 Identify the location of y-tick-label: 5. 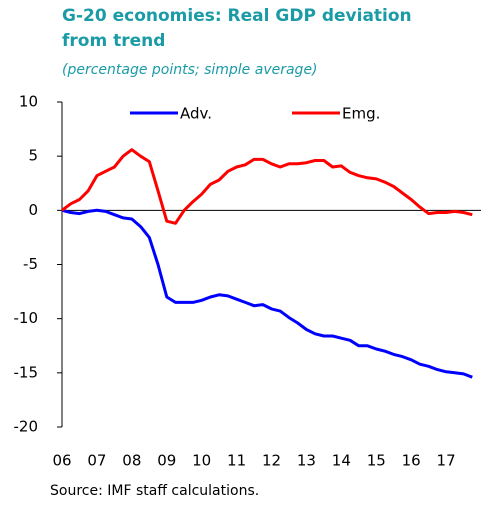
(33, 156).